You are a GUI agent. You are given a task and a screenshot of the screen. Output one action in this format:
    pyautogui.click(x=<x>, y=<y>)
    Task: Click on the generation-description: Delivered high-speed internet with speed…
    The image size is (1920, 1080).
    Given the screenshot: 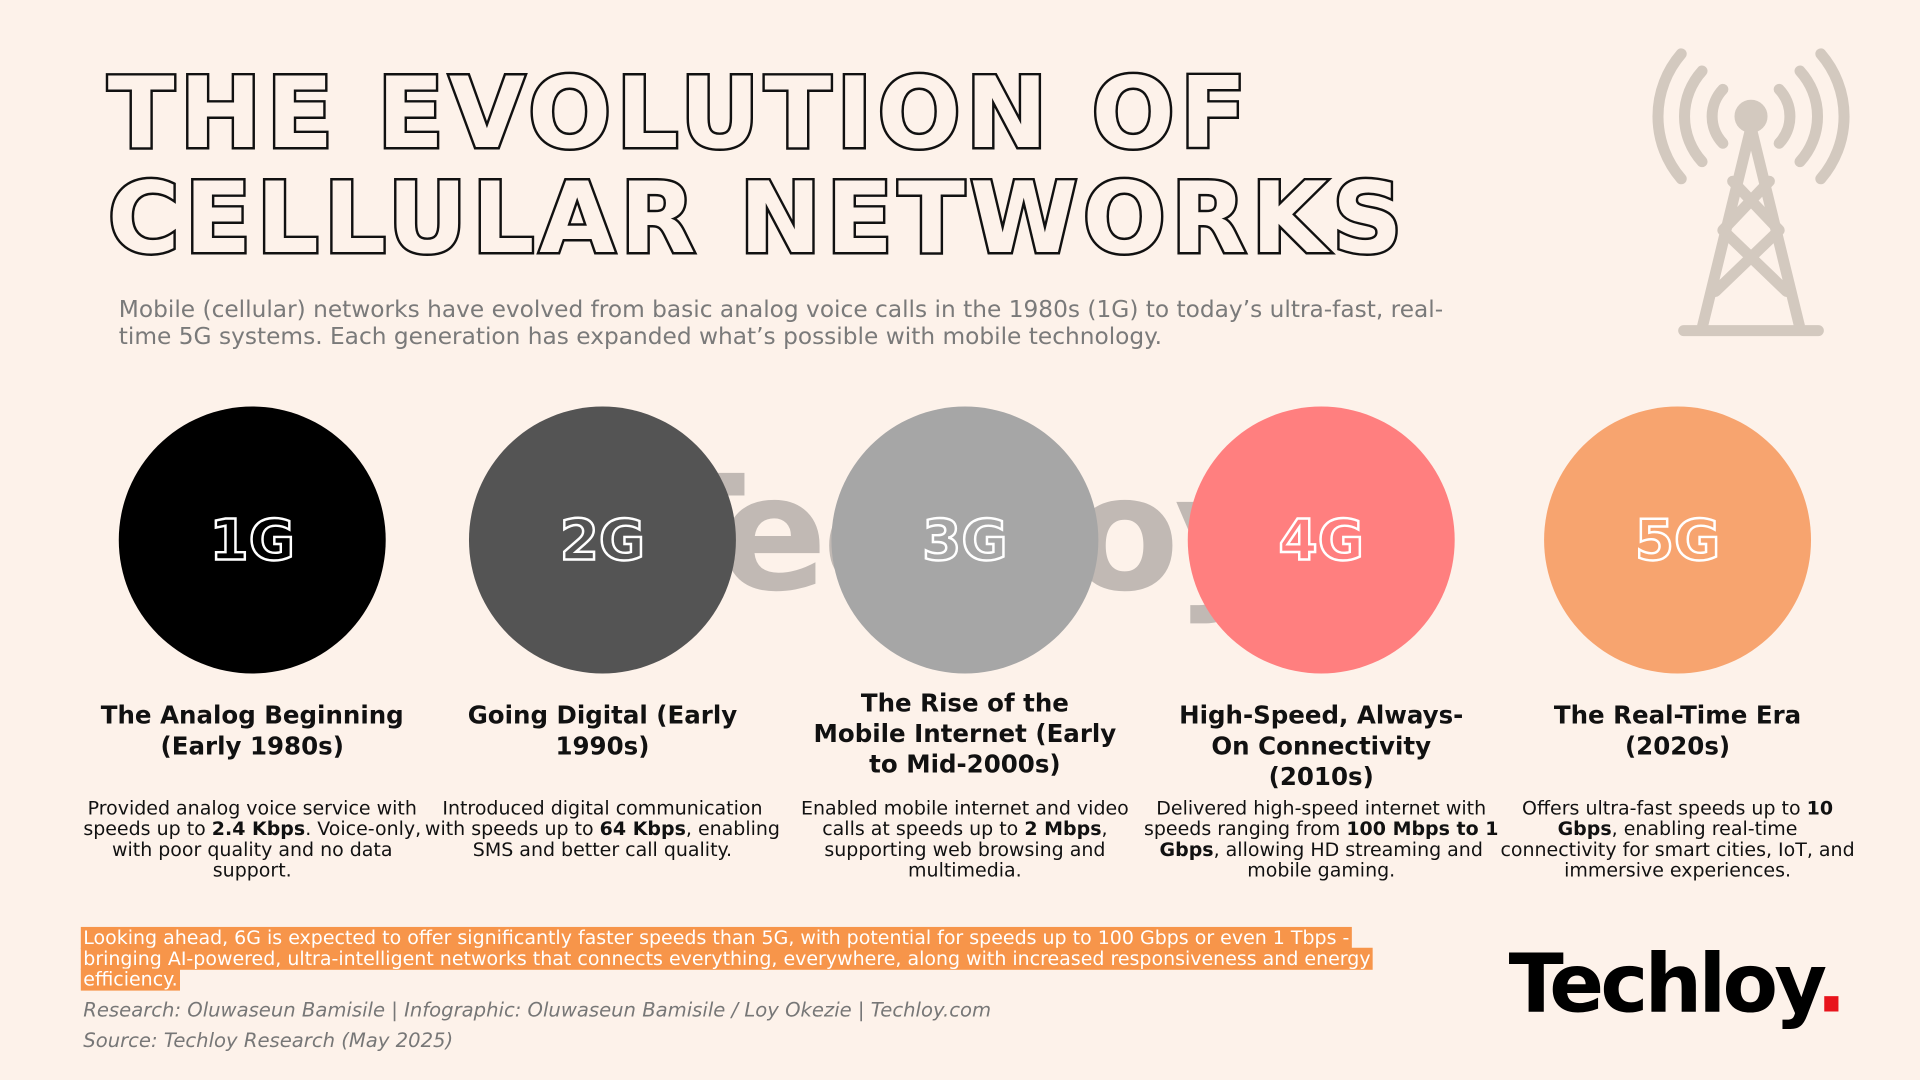 What is the action you would take?
    pyautogui.click(x=1321, y=839)
    